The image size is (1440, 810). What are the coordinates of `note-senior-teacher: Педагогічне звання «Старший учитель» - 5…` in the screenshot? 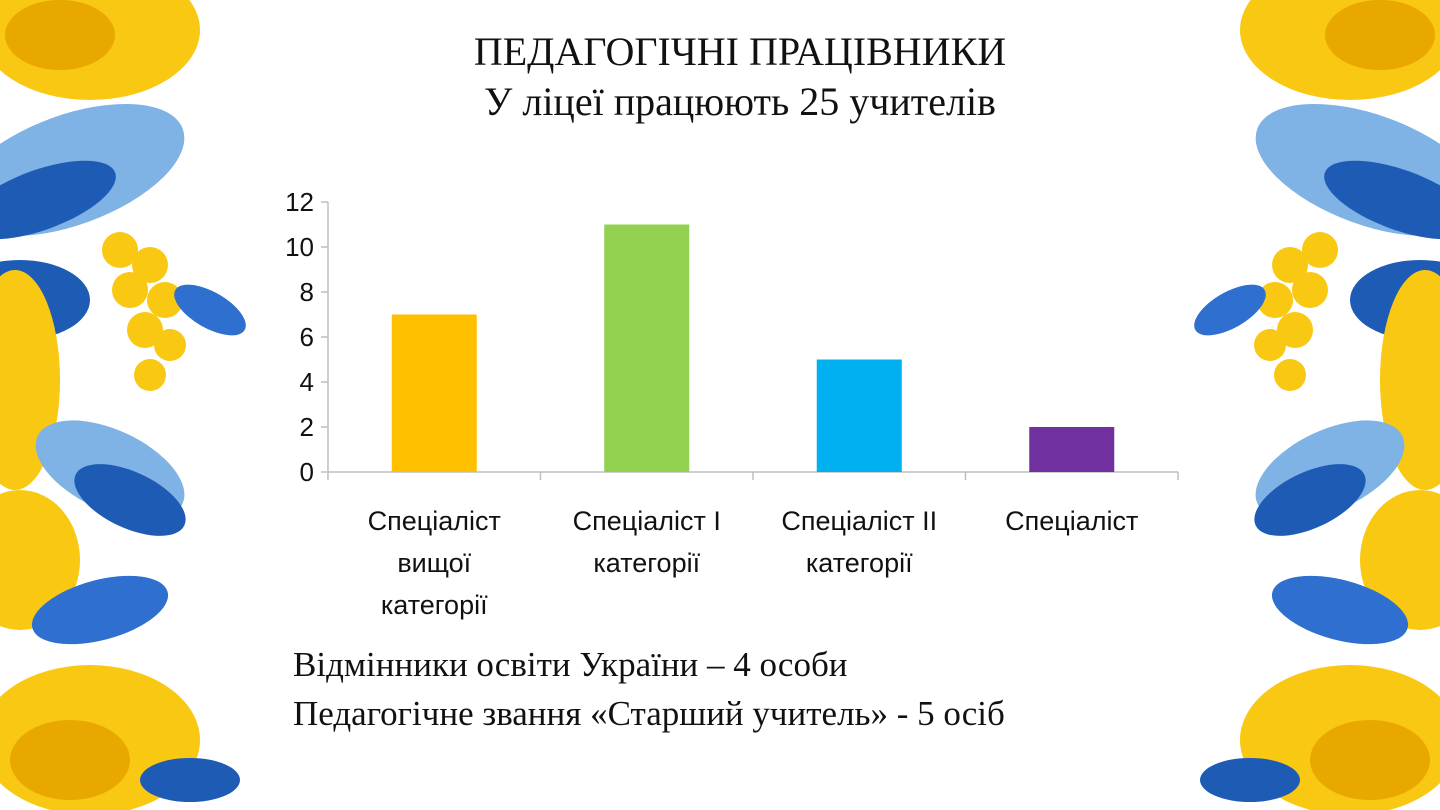 It's located at (649, 713).